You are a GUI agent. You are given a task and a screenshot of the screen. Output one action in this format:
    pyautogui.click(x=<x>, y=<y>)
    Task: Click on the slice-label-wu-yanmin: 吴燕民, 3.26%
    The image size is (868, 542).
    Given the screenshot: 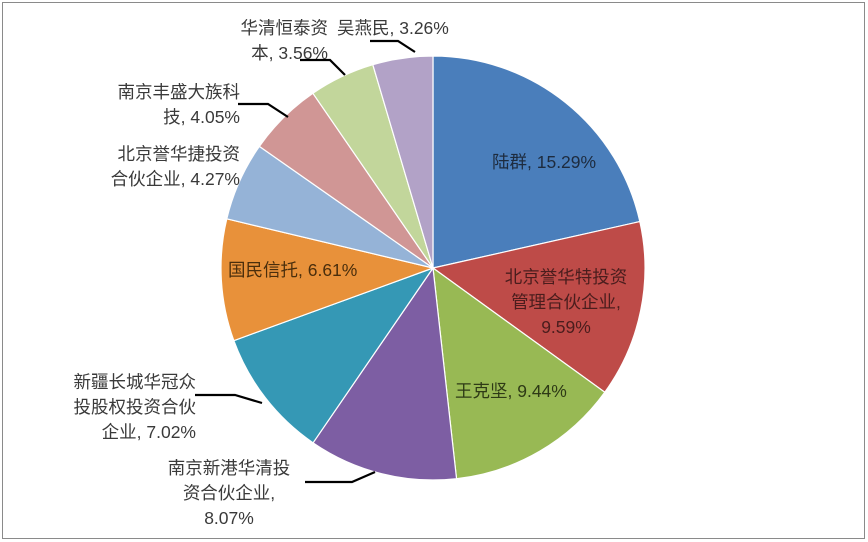 What is the action you would take?
    pyautogui.click(x=393, y=28)
    